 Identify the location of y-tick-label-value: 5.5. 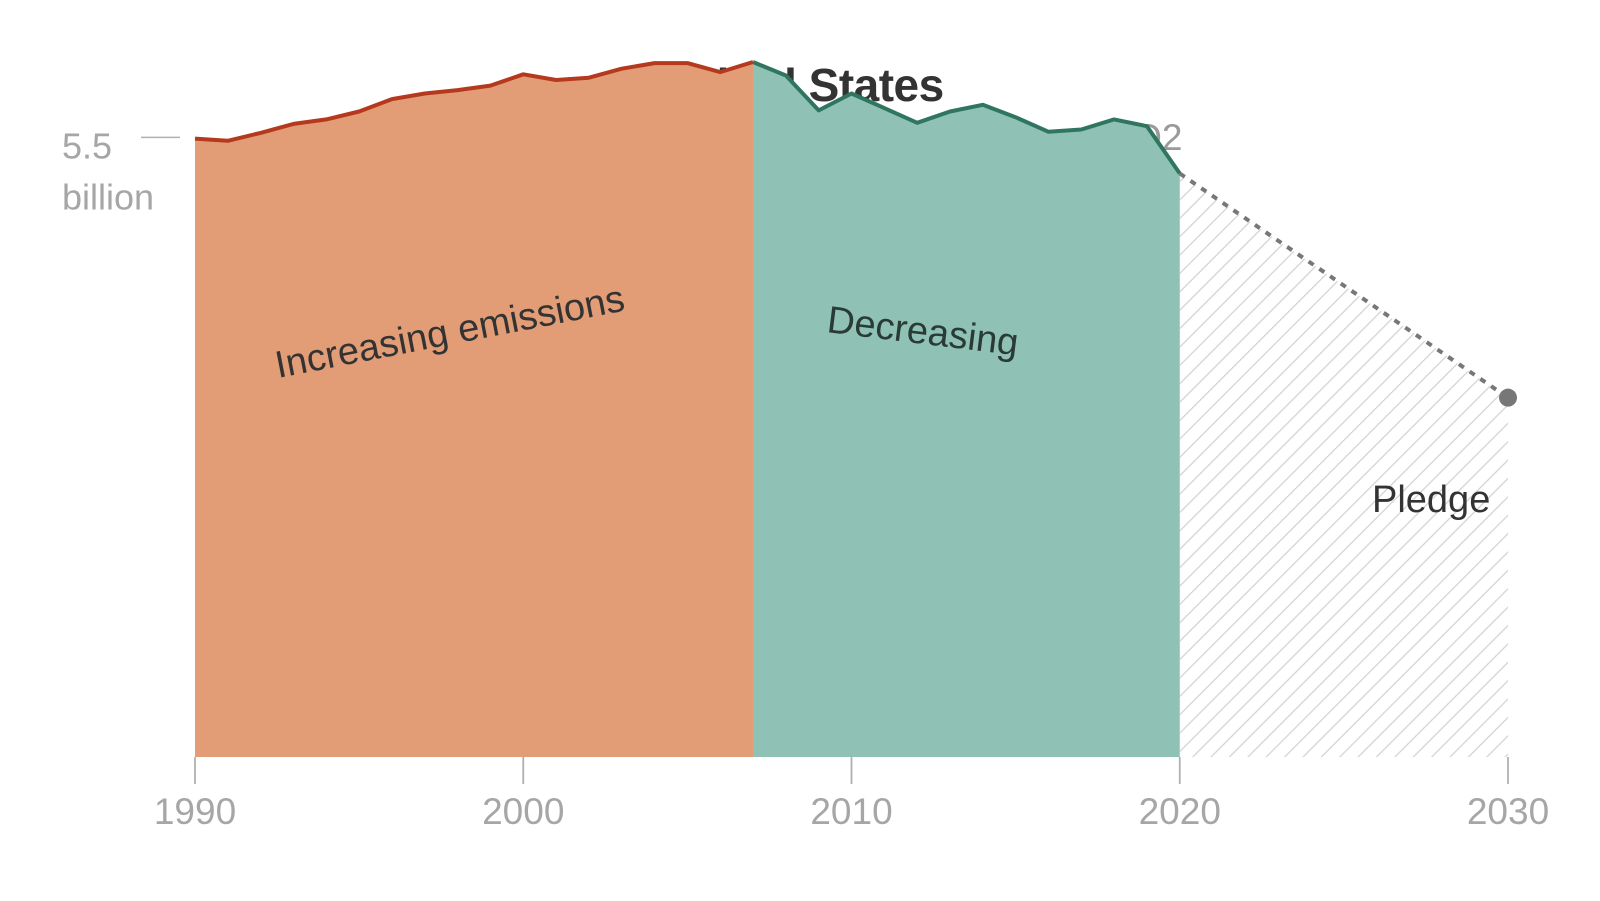
(87, 145).